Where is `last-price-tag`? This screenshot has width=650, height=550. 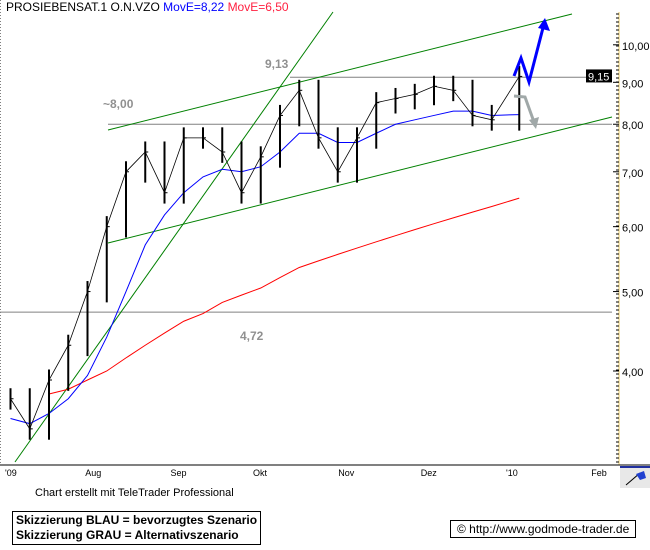
last-price-tag is located at coordinates (599, 76).